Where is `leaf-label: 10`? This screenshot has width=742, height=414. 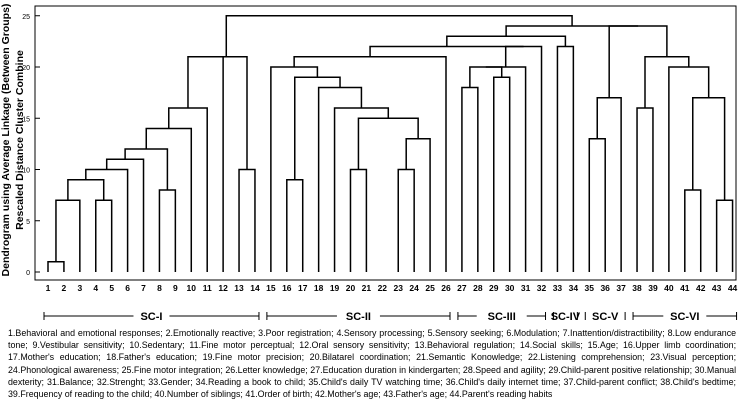
leaf-label: 10 is located at coordinates (192, 288).